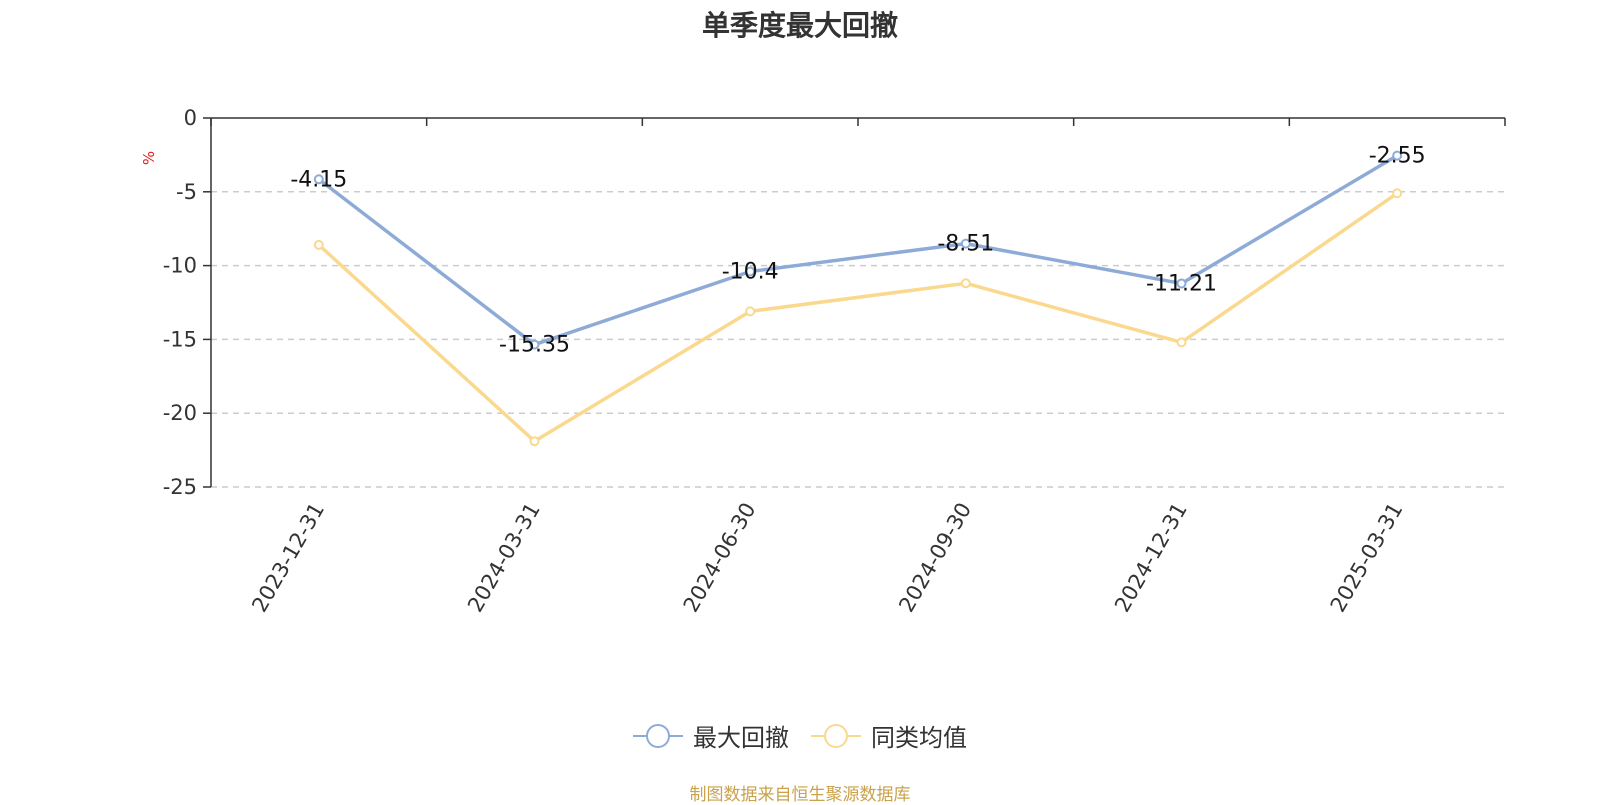 The height and width of the screenshot is (805, 1600). What do you see at coordinates (288, 558) in the screenshot?
I see `x-tick-label-0: 2023-12-31` at bounding box center [288, 558].